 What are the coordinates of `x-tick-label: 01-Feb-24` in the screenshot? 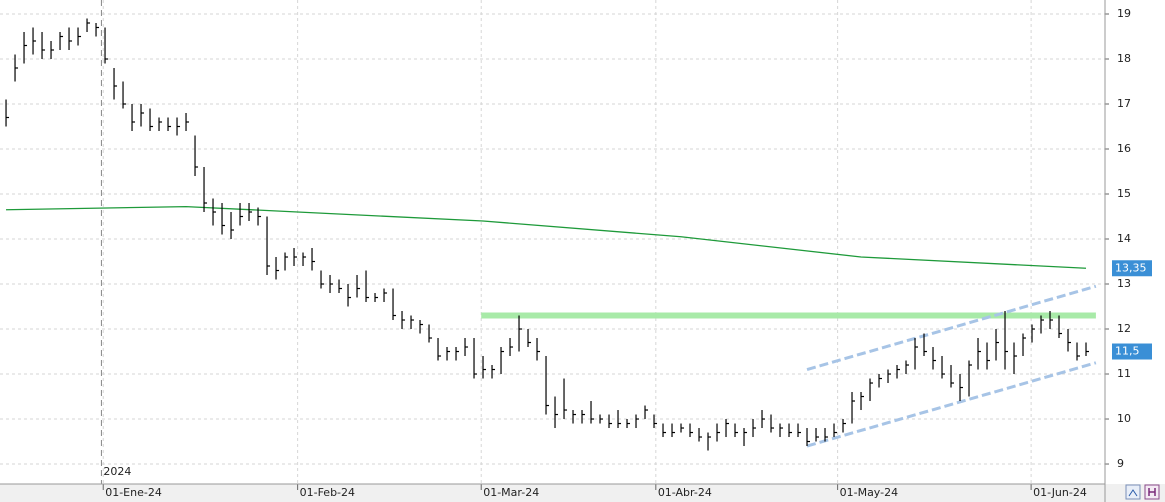 It's located at (327, 492).